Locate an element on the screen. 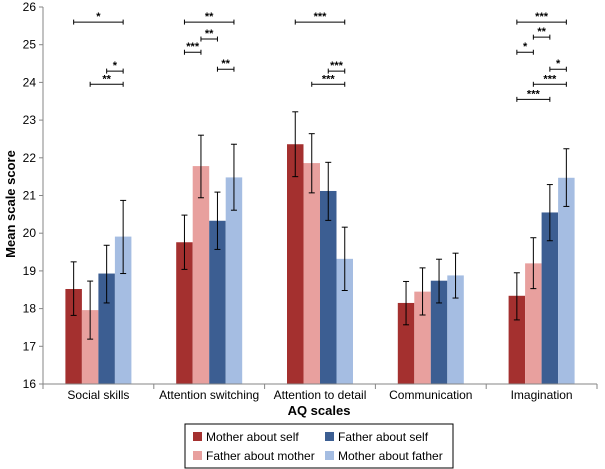 The height and width of the screenshot is (469, 605). legend-label: Mother about self is located at coordinates (252, 437).